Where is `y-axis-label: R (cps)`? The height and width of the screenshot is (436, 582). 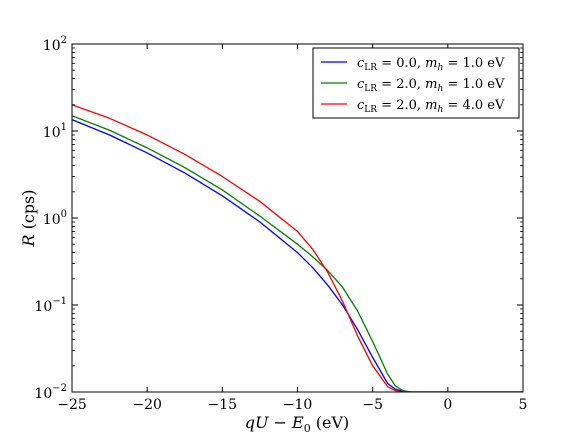
y-axis-label: R (cps) is located at coordinates (28, 218).